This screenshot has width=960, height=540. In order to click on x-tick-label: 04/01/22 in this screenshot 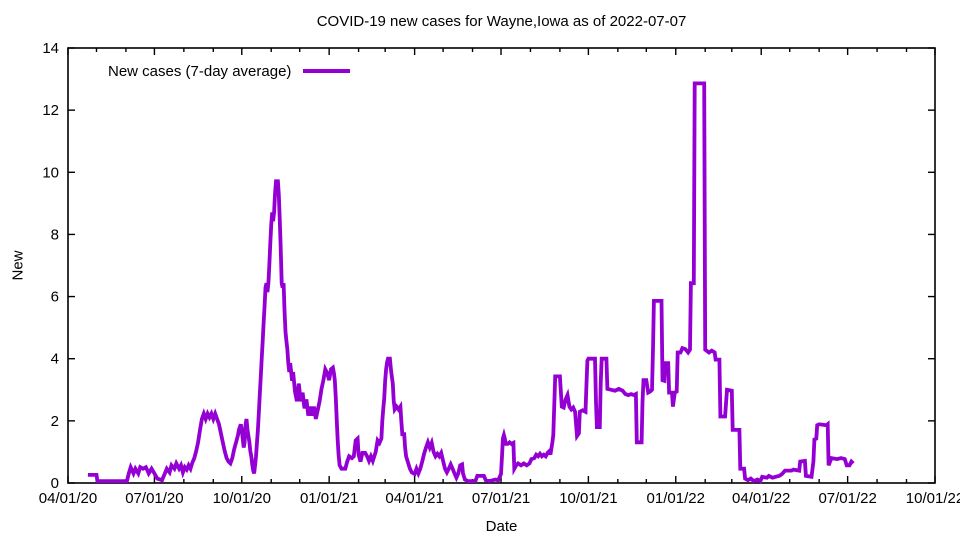, I will do `click(761, 498)`.